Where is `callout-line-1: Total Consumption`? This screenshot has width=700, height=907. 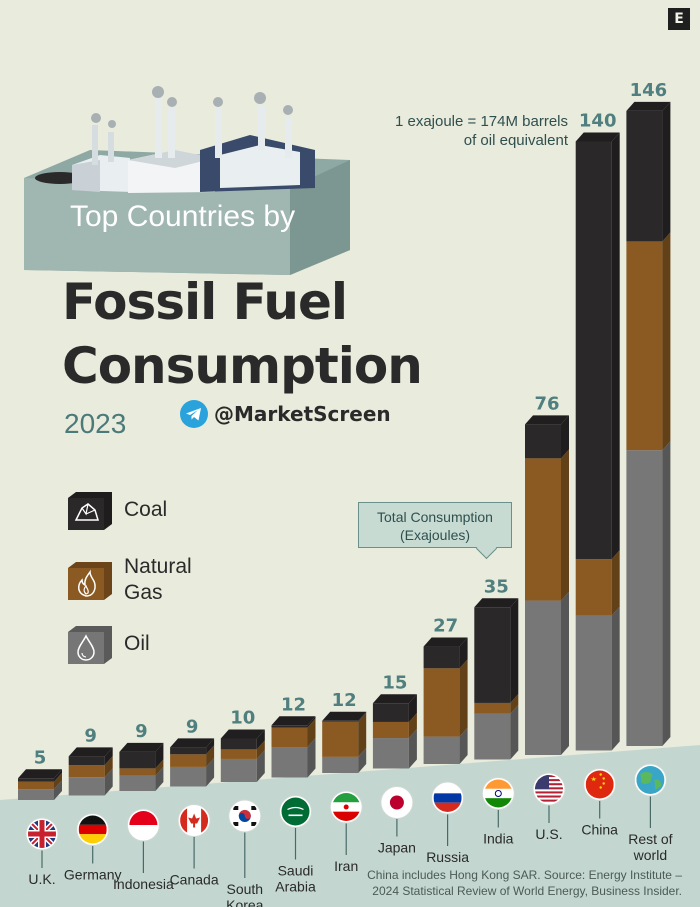
callout-line-1: Total Consumption is located at coordinates (435, 517).